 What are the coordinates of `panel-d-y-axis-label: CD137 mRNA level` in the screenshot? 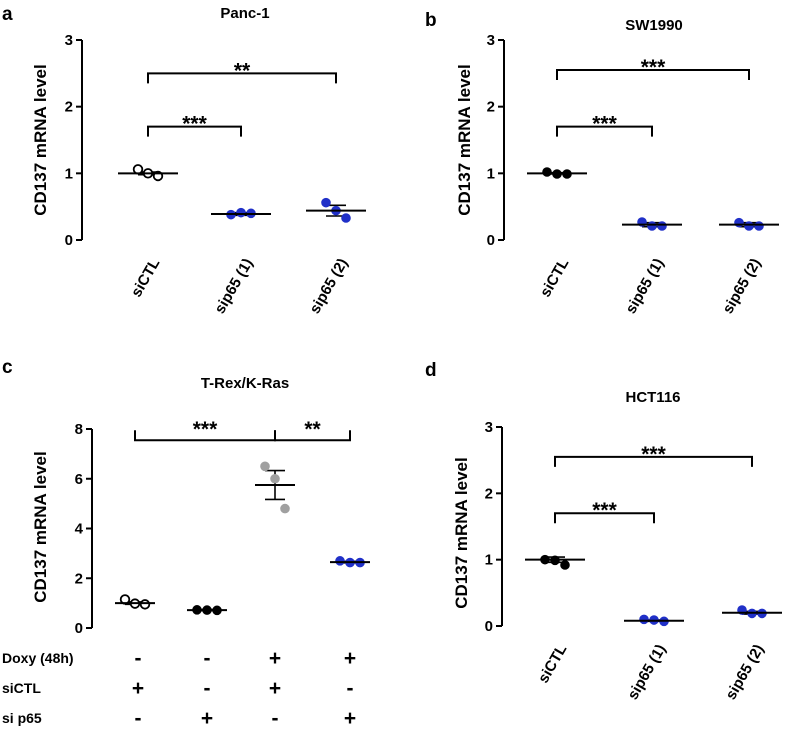 It's located at (461, 533).